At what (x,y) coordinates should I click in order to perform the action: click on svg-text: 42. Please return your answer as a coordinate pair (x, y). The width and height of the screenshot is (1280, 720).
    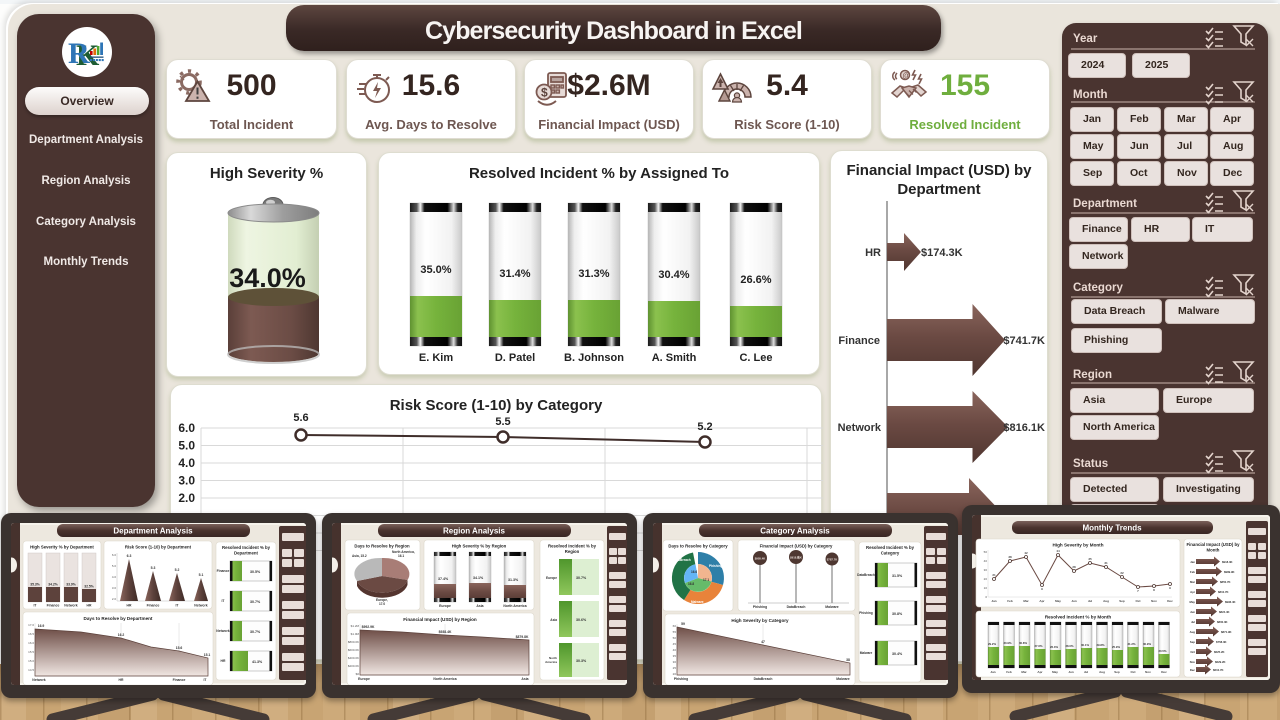
    Looking at the image, I should click on (1026, 553).